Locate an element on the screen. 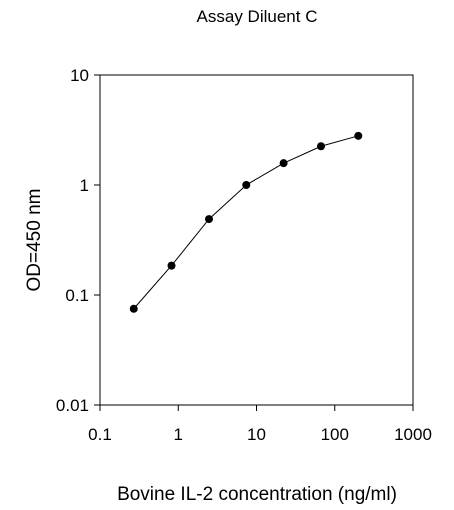  y-tick-label: 1 is located at coordinates (84, 185).